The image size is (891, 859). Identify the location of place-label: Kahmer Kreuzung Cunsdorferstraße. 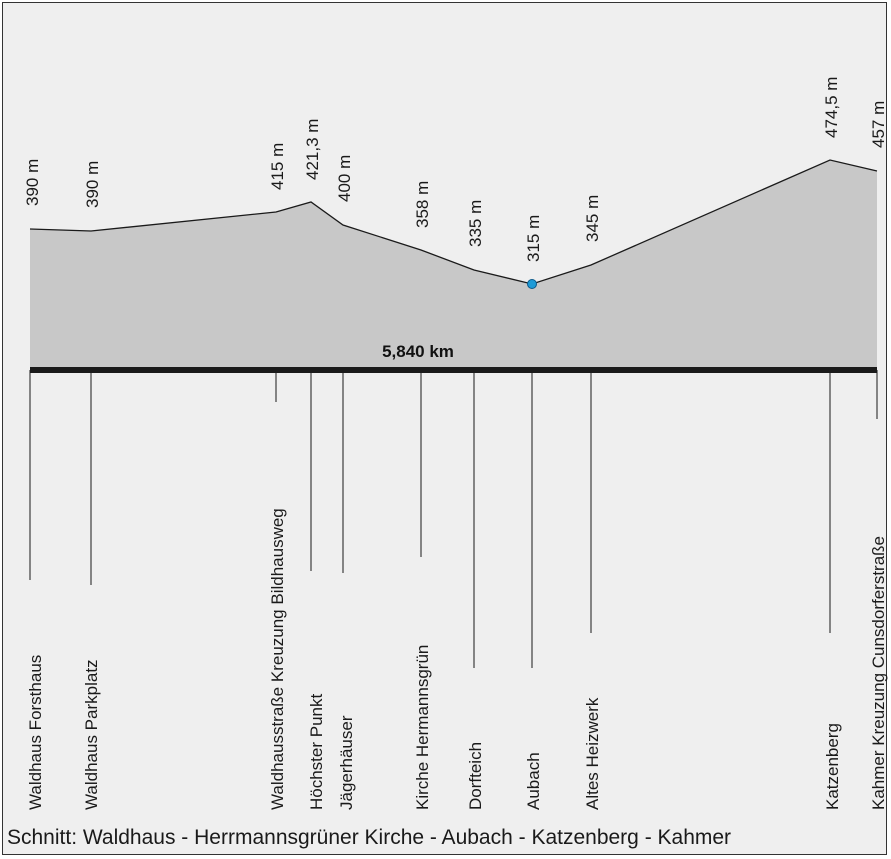
(878, 673).